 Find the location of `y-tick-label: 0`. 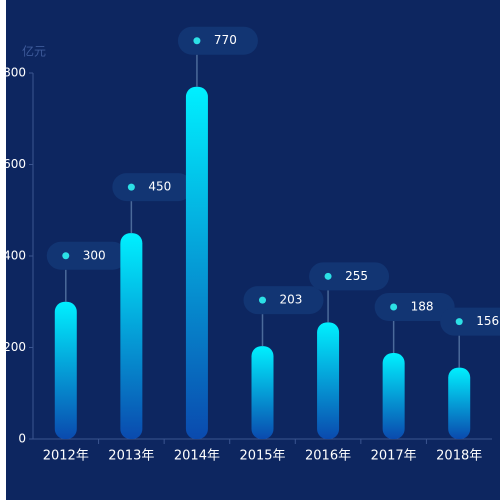

y-tick-label: 0 is located at coordinates (22, 439).